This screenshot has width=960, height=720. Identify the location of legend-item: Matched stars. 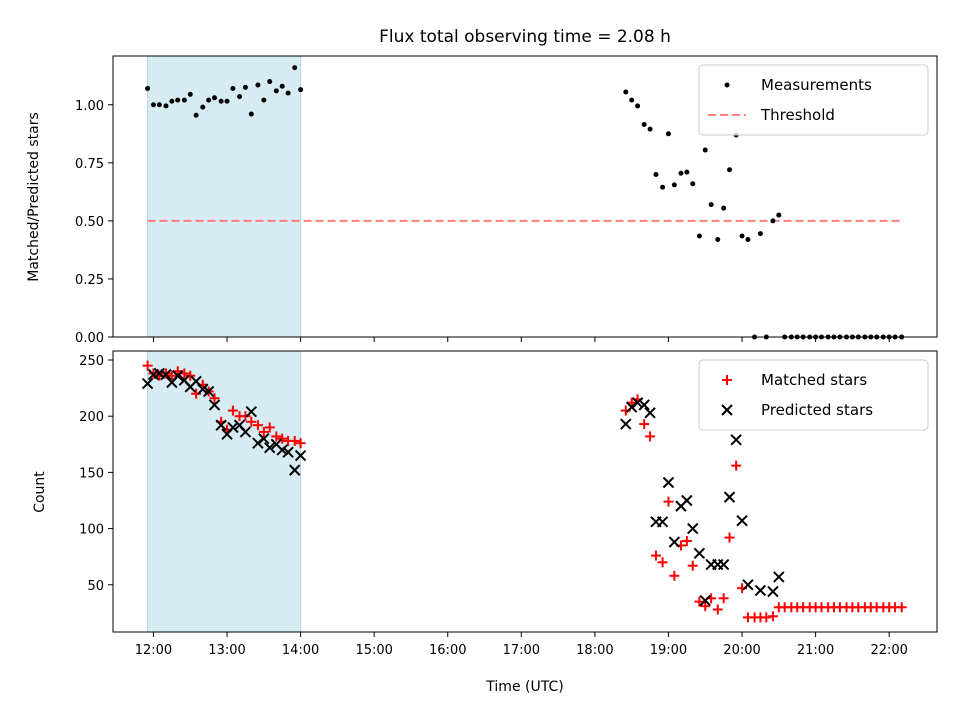
(794, 380).